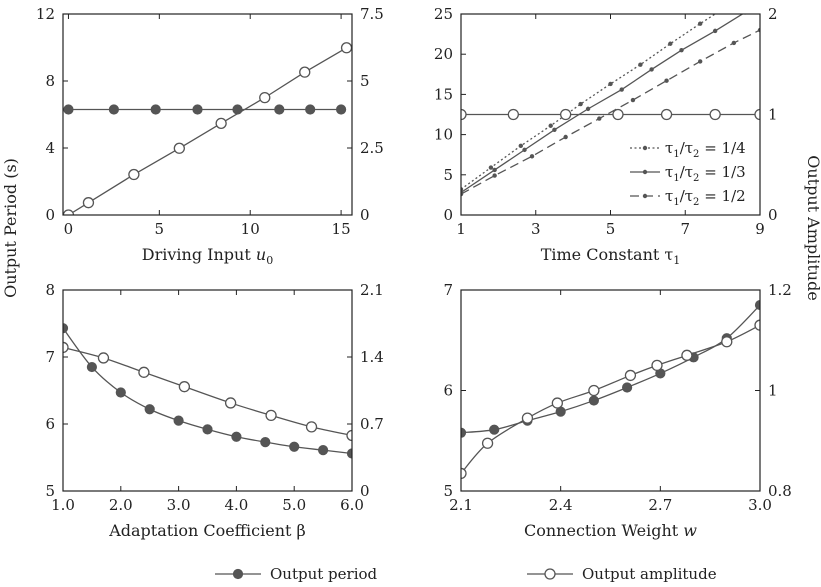  I want to click on y-tick-label-left: 20, so click(443, 54).